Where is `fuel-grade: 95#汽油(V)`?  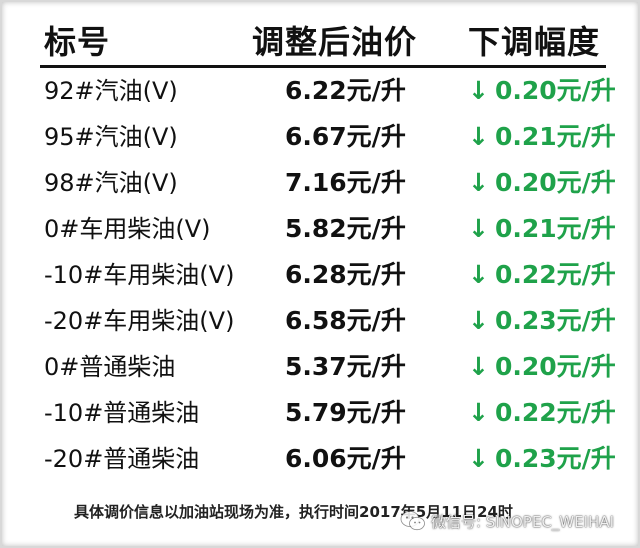 fuel-grade: 95#汽油(V) is located at coordinates (111, 137).